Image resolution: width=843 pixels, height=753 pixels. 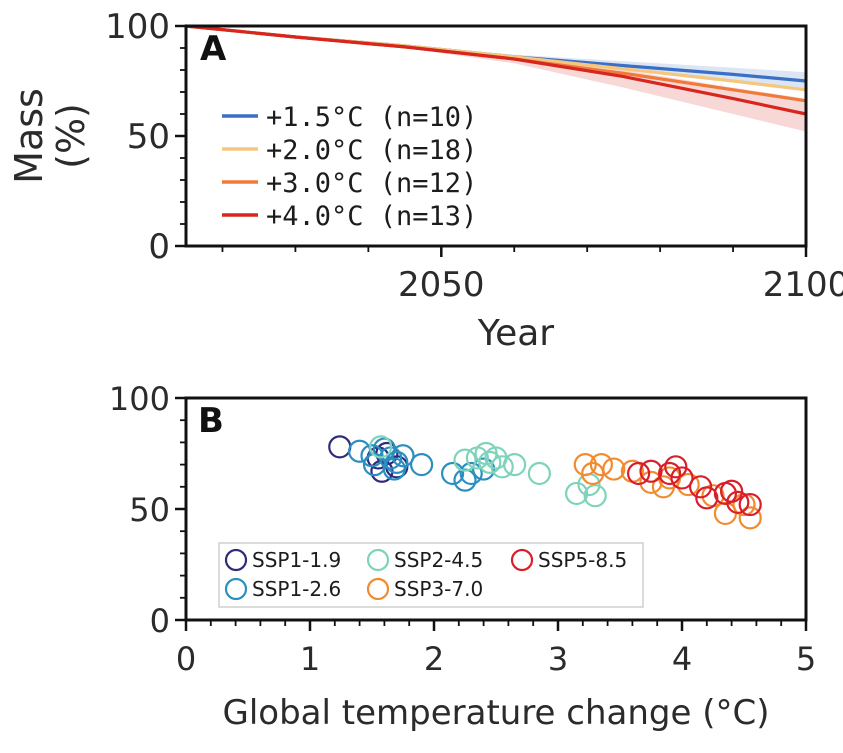 What do you see at coordinates (213, 49) in the screenshot?
I see `panel-a-letter: A` at bounding box center [213, 49].